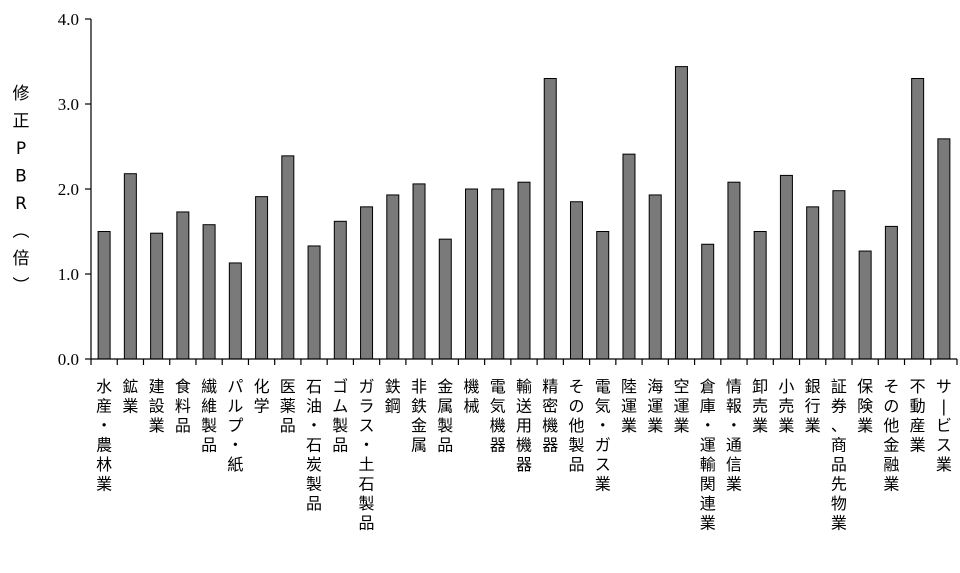  Describe the element at coordinates (68, 19) in the screenshot. I see `y-tick-label: 4.0` at that location.